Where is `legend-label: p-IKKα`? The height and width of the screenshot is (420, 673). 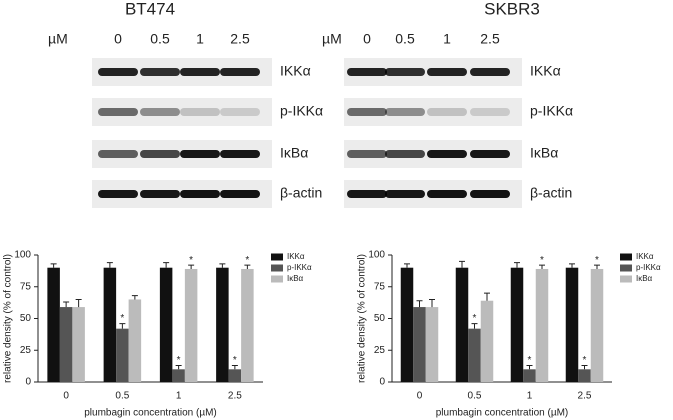
legend-label: p-IKKα is located at coordinates (648, 267).